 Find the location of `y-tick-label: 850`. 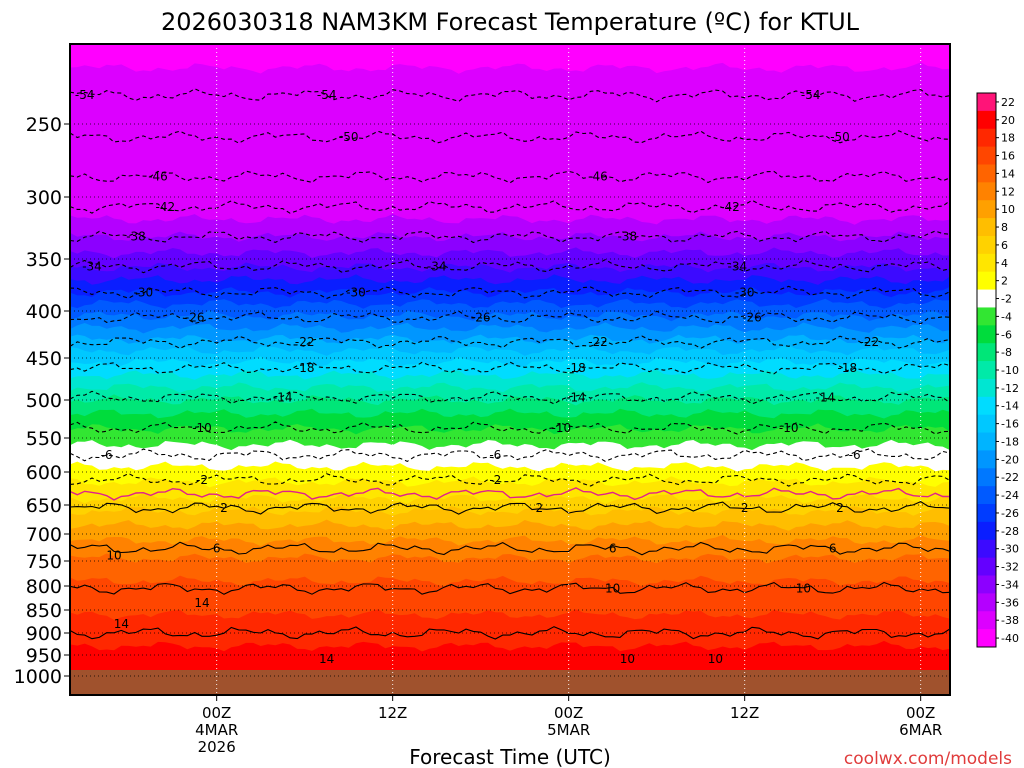

y-tick-label: 850 is located at coordinates (44, 611).